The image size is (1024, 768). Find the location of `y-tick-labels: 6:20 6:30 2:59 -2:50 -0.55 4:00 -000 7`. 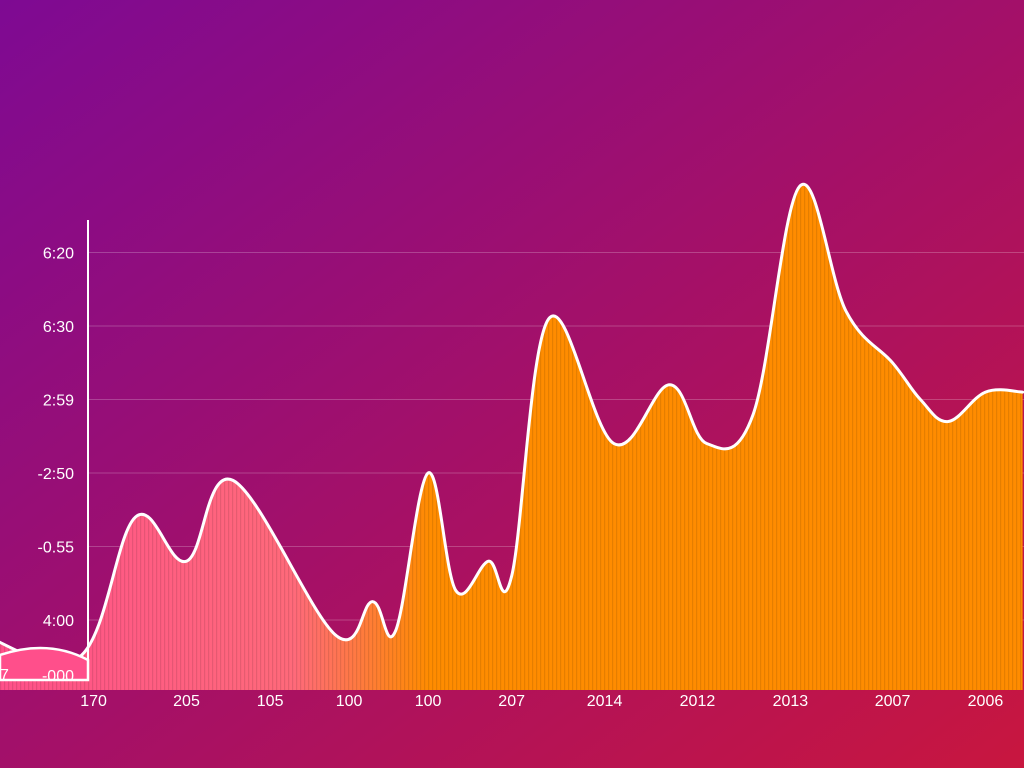

y-tick-labels: 6:20 6:30 2:59 -2:50 -0.55 4:00 -000 7 is located at coordinates (37, 466).